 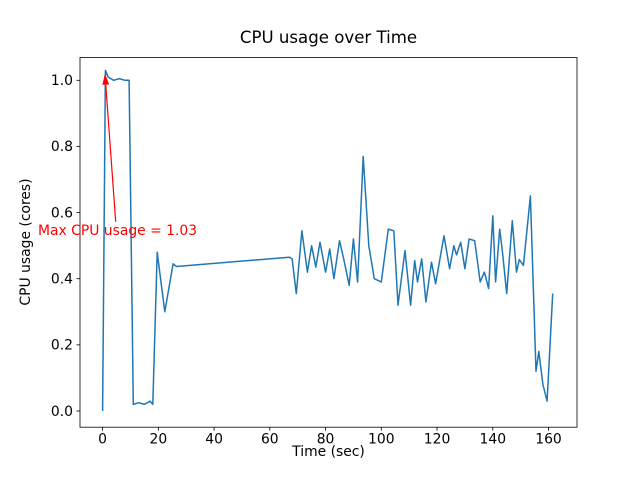 I want to click on x-tick-label: 140, so click(x=493, y=440).